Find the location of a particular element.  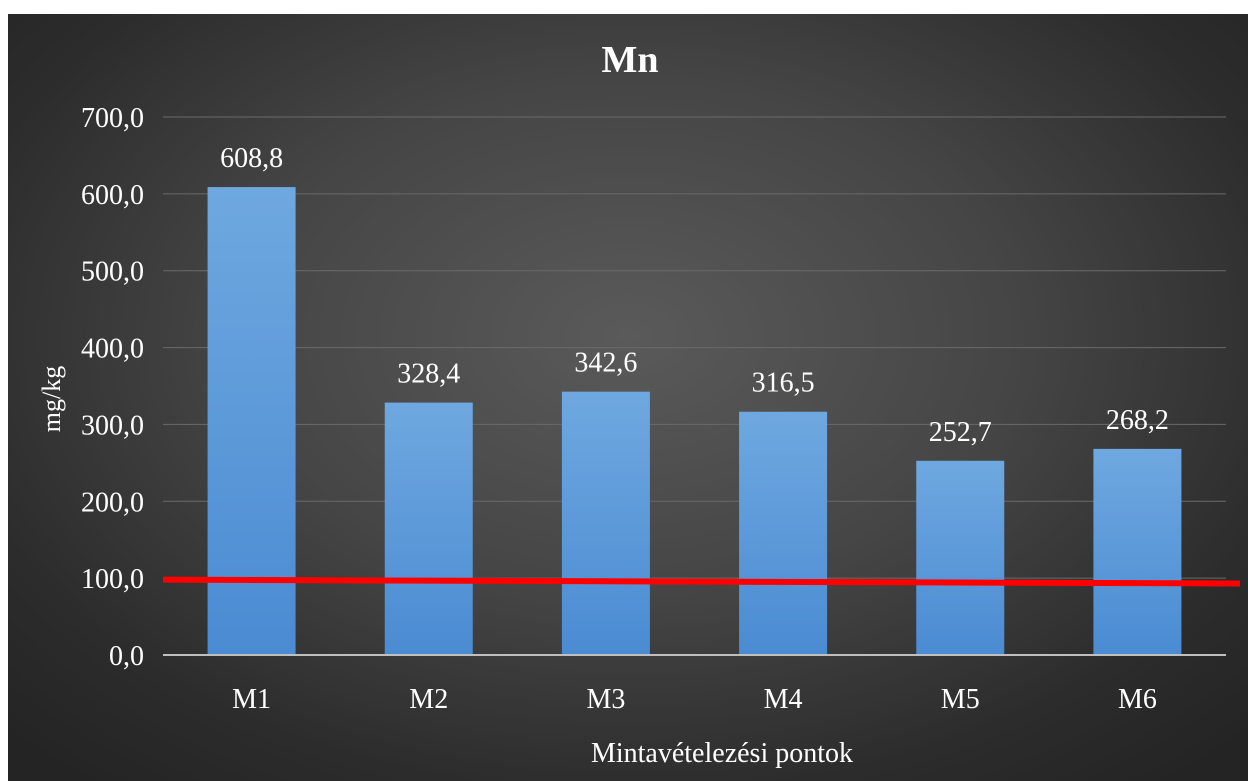

x-tick-label: M2 is located at coordinates (428, 699).